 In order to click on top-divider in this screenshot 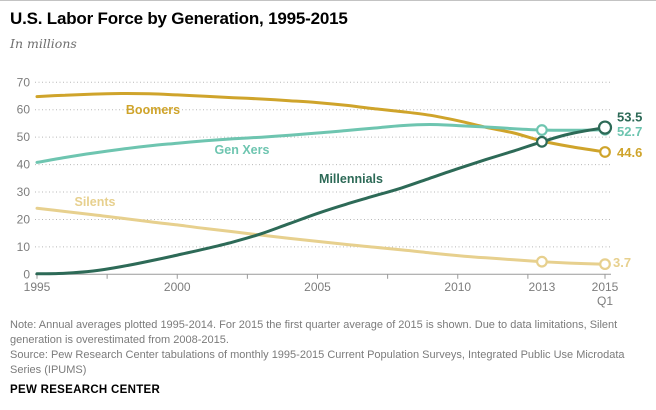, I will do `click(328, 0)`.